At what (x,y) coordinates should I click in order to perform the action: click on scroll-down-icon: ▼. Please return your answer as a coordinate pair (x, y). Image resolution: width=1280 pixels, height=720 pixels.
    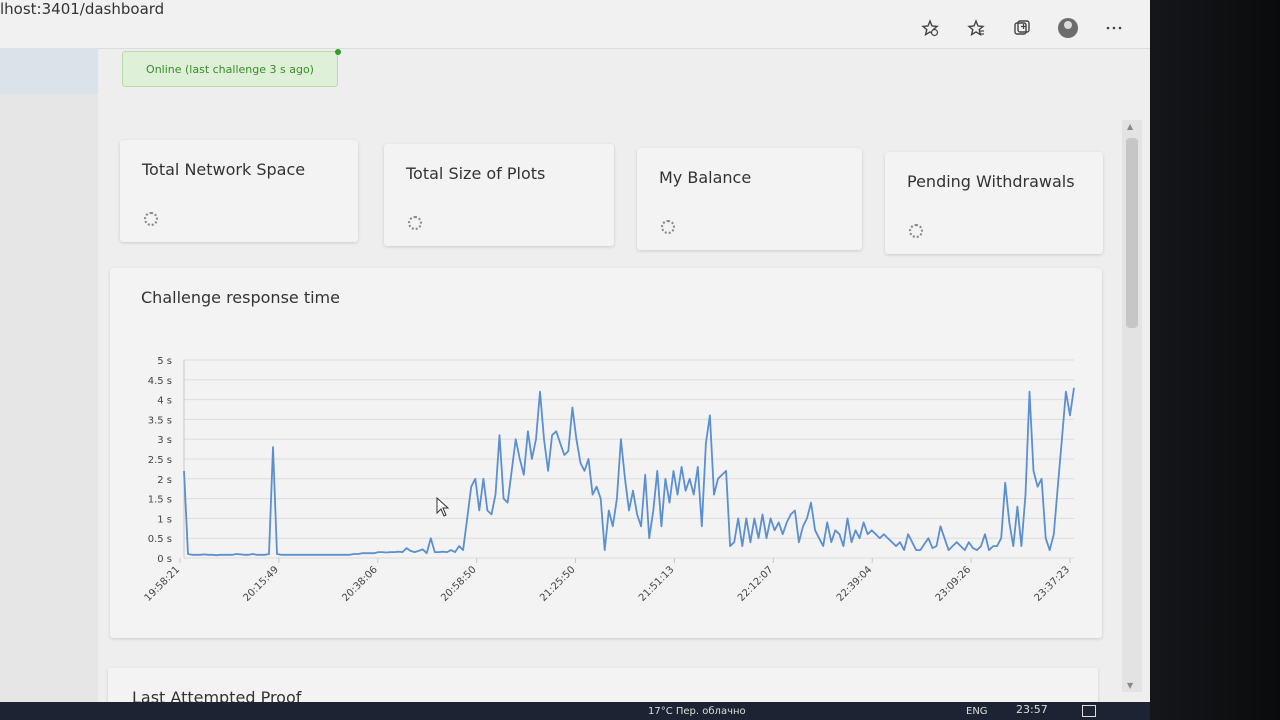
    Looking at the image, I should click on (1130, 685).